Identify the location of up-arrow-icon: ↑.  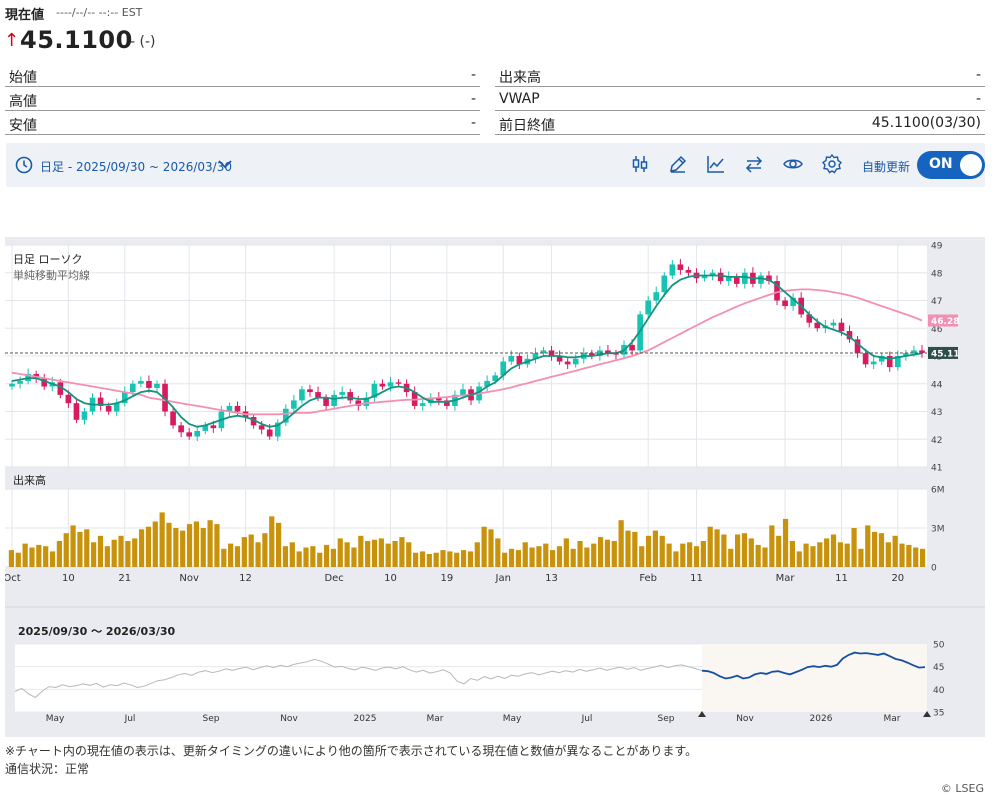
(12, 40).